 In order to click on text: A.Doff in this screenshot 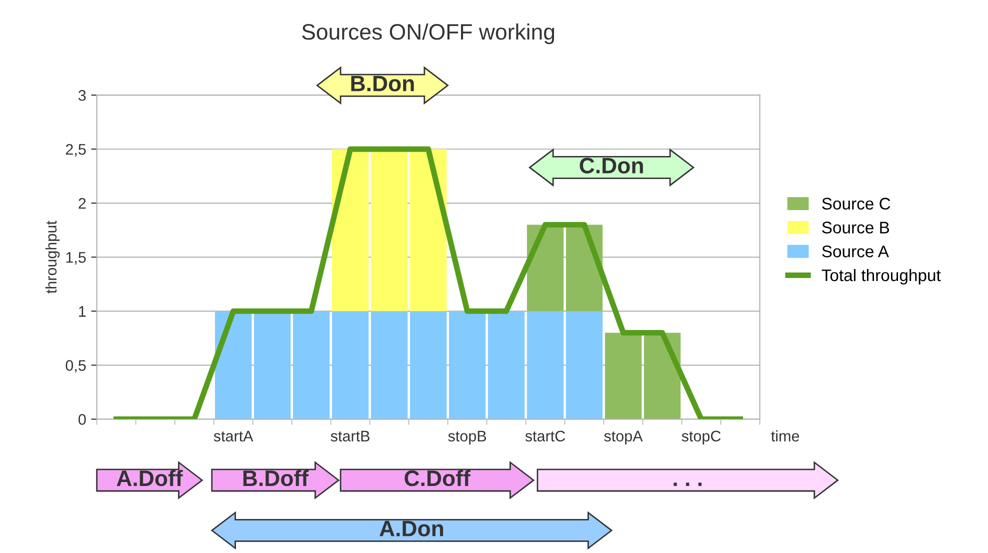, I will do `click(149, 478)`.